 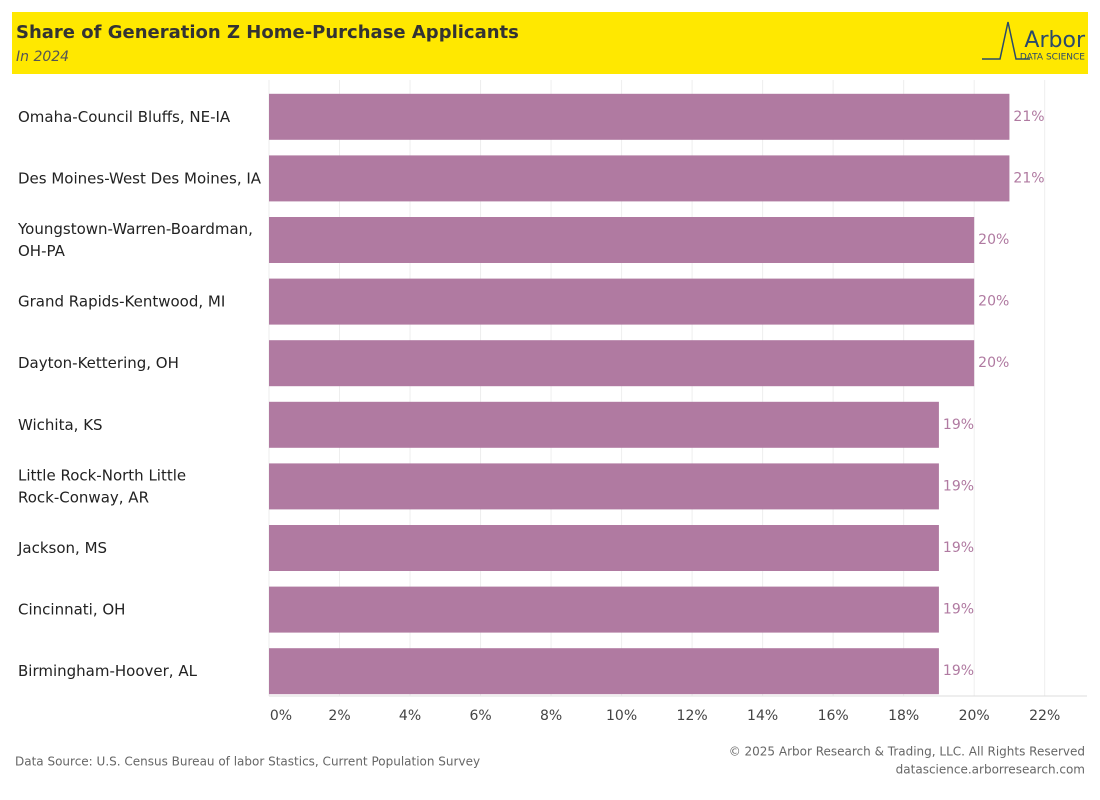 I want to click on y-tick-label: Cincinnati, OH, so click(x=71, y=609).